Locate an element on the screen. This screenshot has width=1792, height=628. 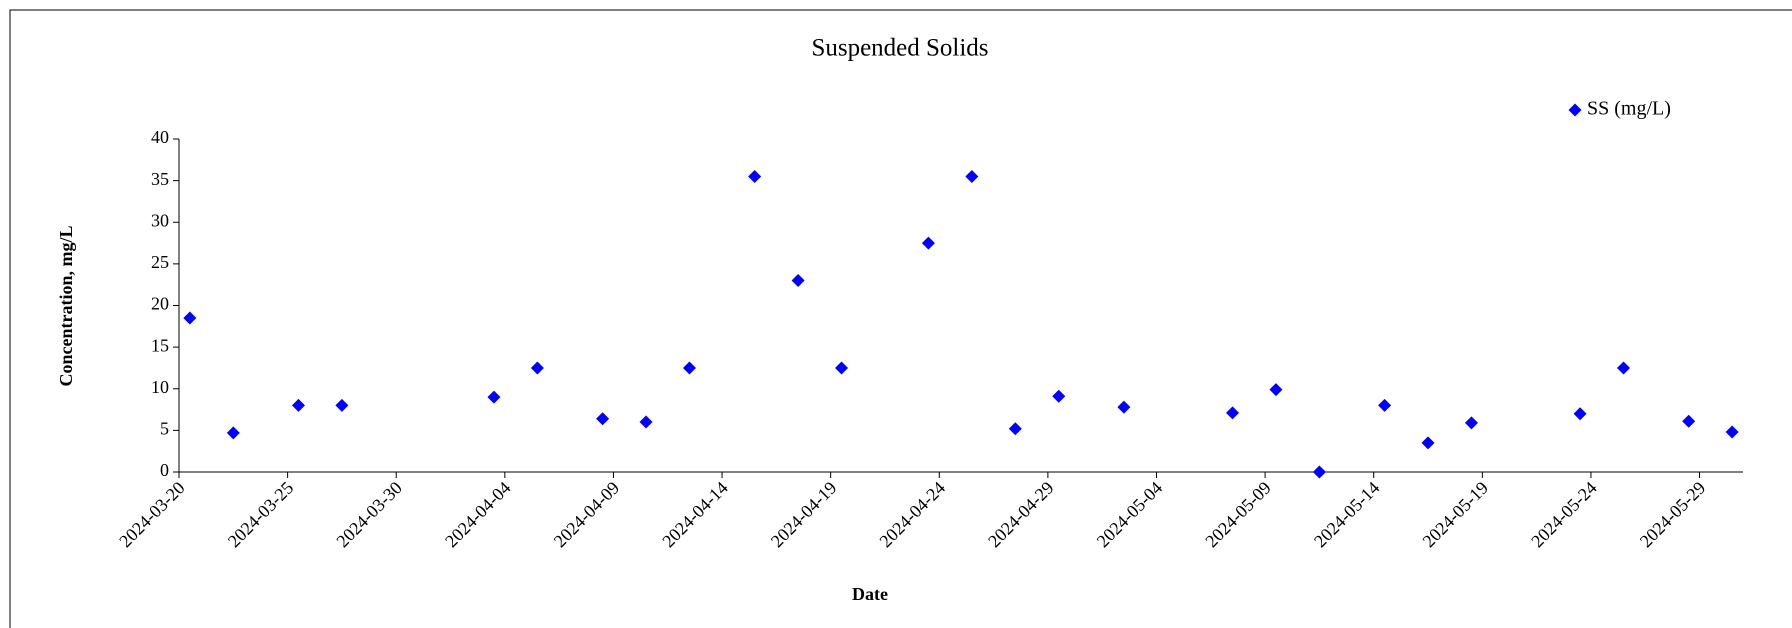
x-tick-label: 2024-05-29 is located at coordinates (1673, 515).